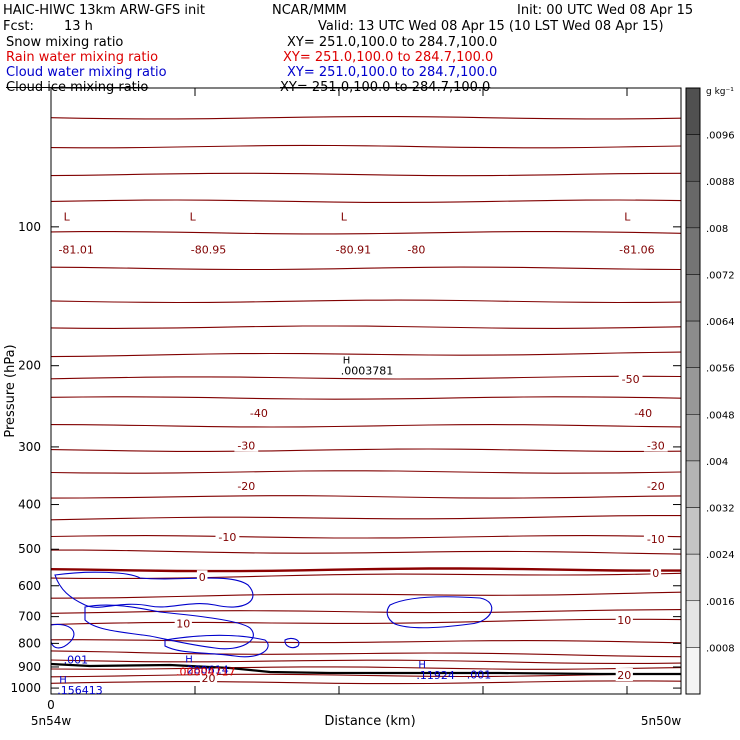 The height and width of the screenshot is (740, 740). Describe the element at coordinates (29, 366) in the screenshot. I see `y-tick-label: 200` at that location.